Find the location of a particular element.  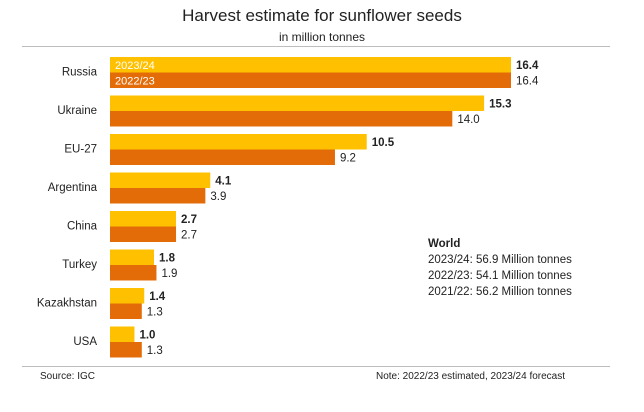

value-label-kazakhstan-2022-23: 1.3 is located at coordinates (155, 312).